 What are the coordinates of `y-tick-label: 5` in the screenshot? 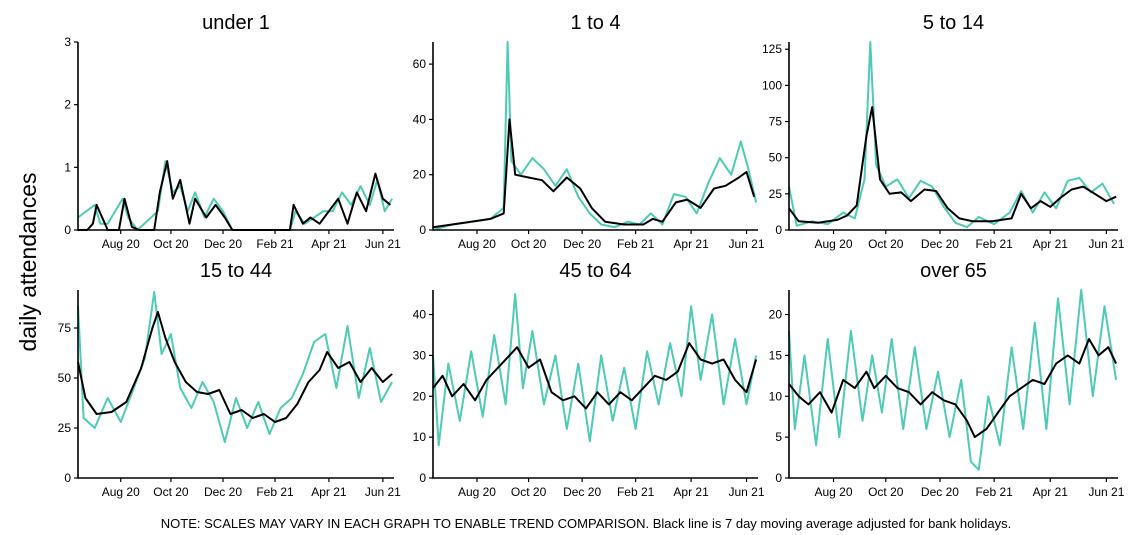 It's located at (778, 437).